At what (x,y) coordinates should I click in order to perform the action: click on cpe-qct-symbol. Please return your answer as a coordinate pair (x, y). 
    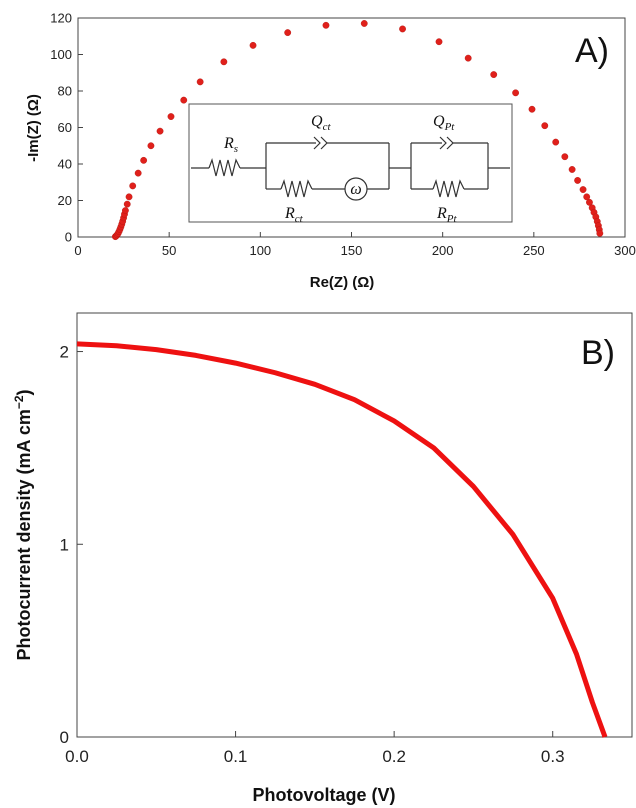
    Looking at the image, I should click on (320, 143).